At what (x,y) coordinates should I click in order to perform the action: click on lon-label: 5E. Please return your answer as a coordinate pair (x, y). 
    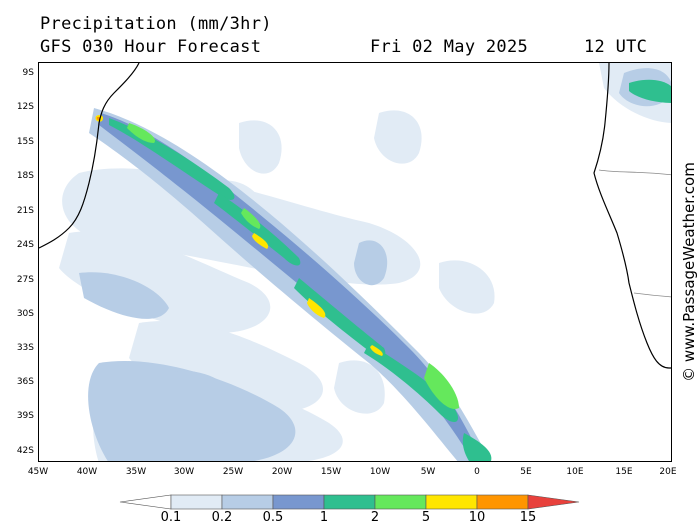
    Looking at the image, I should click on (526, 472).